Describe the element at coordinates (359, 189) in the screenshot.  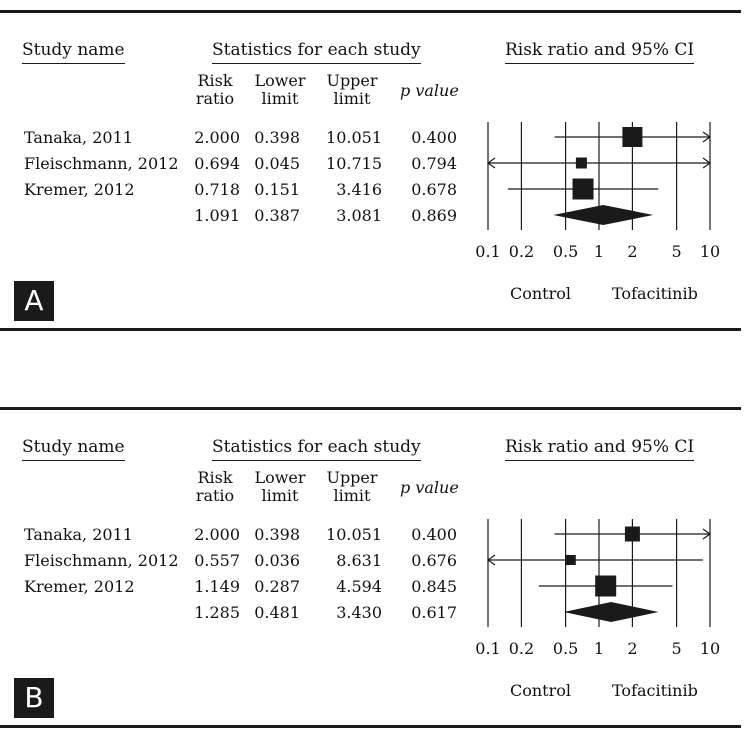
I see `upper-limit-value: 3.416` at that location.